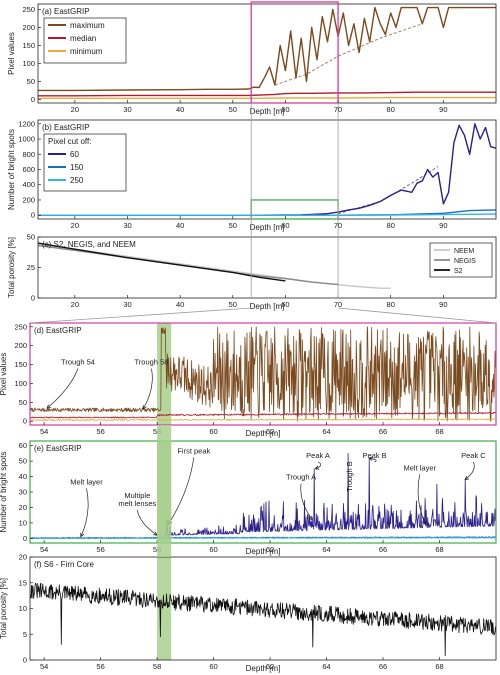 This screenshot has height=675, width=500. What do you see at coordinates (263, 419) in the screenshot?
I see `series-d-minimum` at bounding box center [263, 419].